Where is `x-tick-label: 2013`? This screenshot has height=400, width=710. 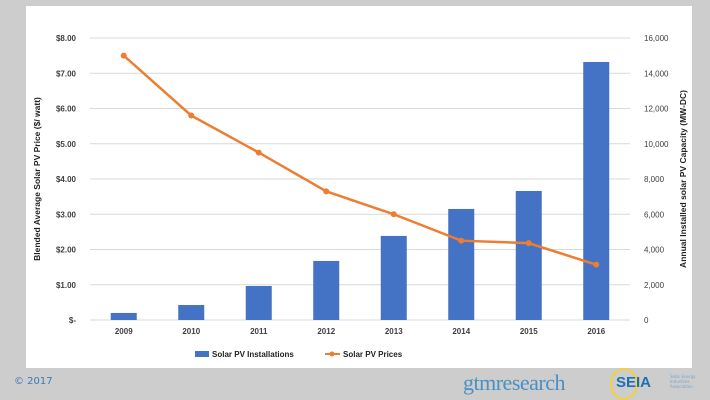 x-tick-label: 2013 is located at coordinates (394, 331).